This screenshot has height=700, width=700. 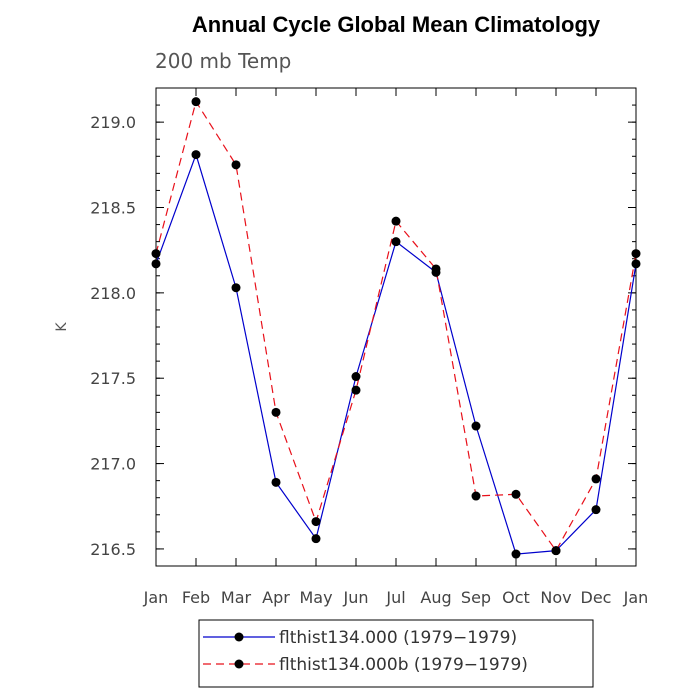 I want to click on x-tick-label: Jul, so click(x=395, y=597).